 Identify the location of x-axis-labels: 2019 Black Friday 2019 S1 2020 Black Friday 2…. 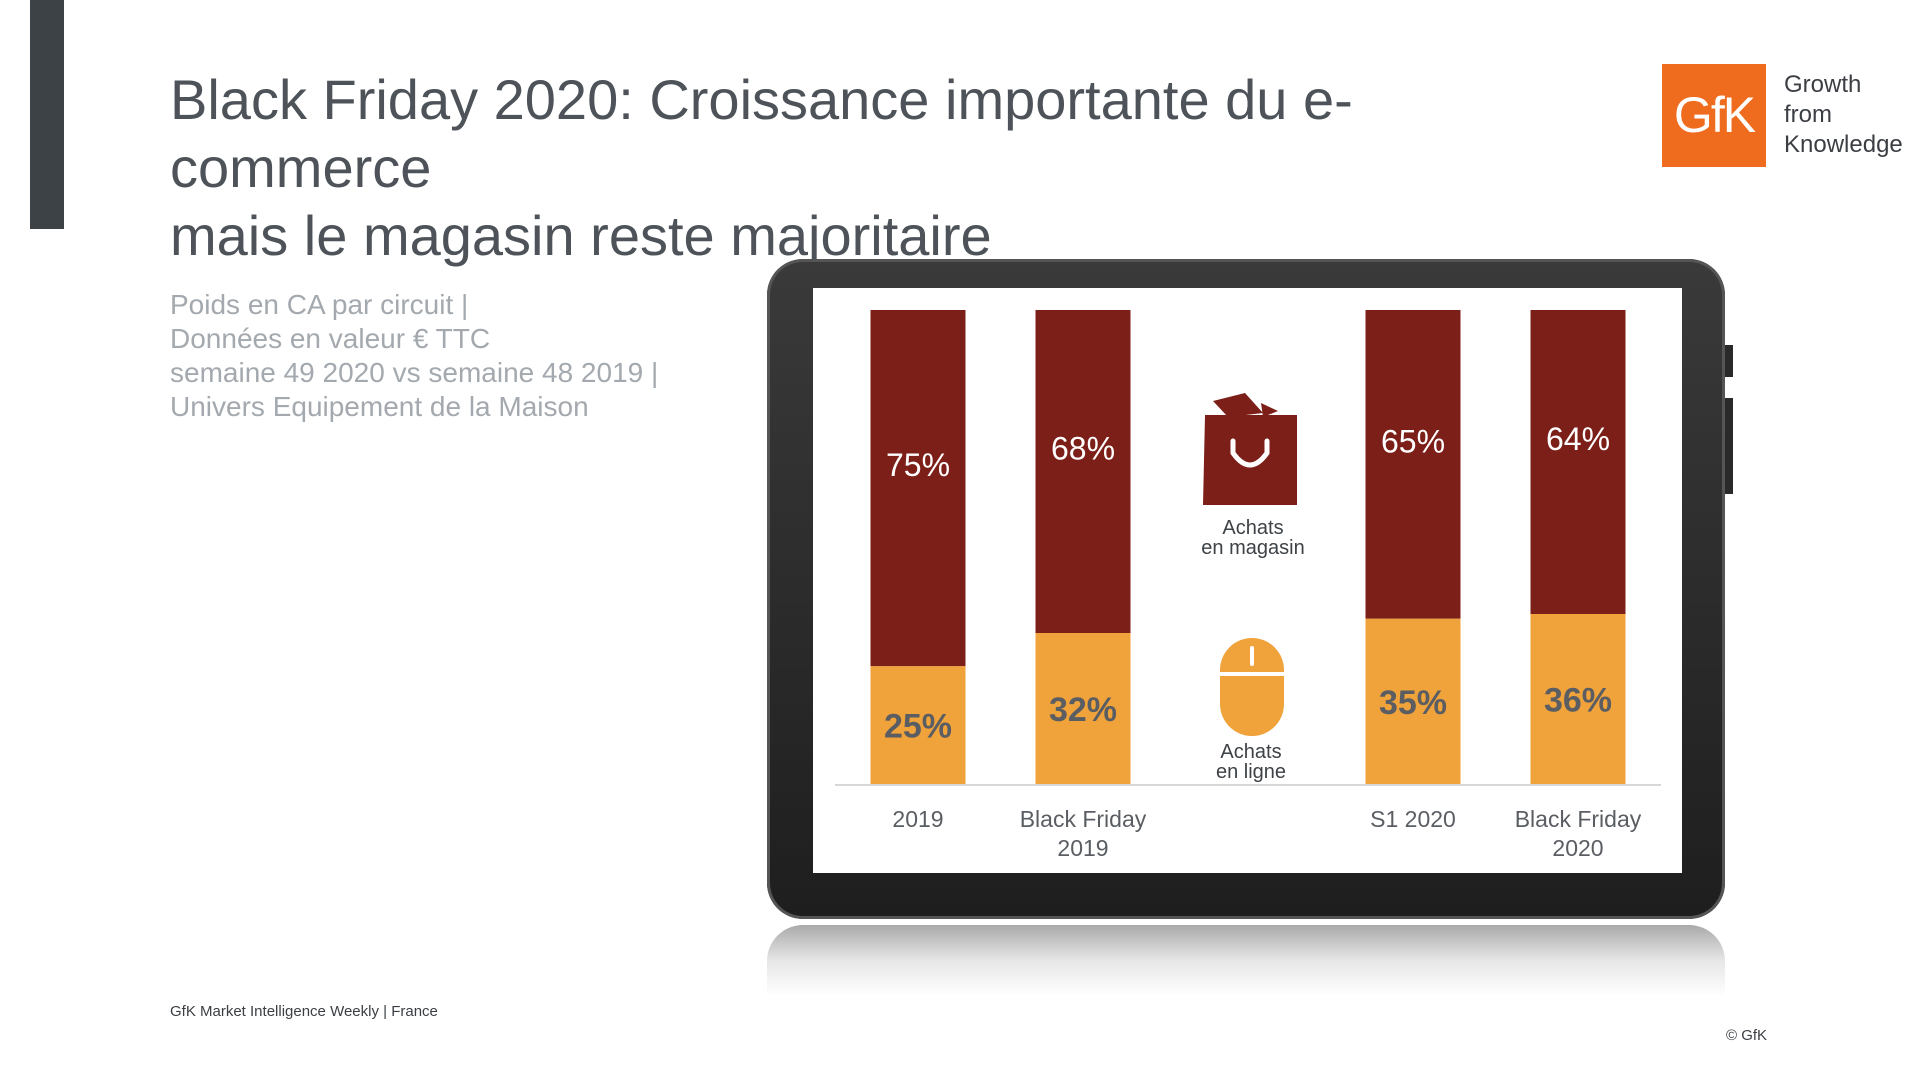
(1266, 833).